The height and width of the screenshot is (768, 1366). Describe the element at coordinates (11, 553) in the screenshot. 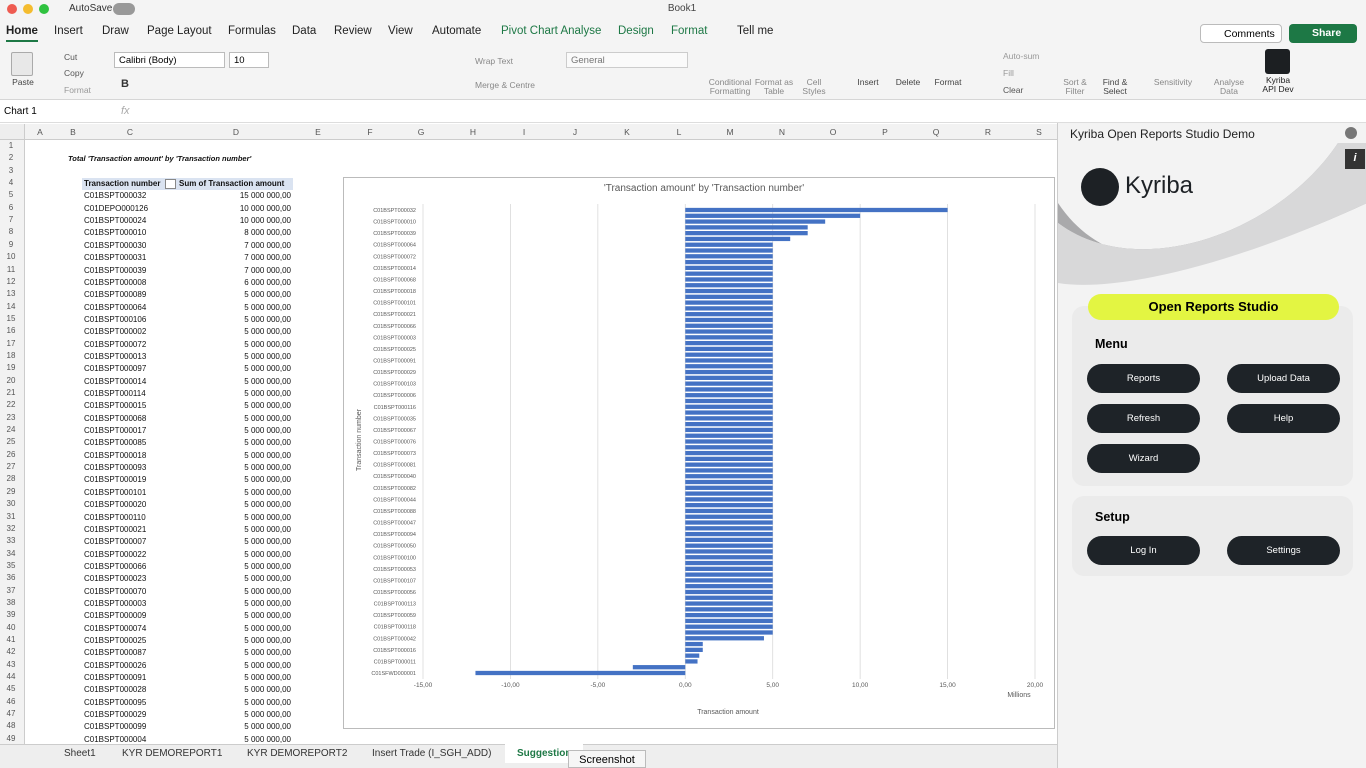

I see `row-header: 34` at that location.